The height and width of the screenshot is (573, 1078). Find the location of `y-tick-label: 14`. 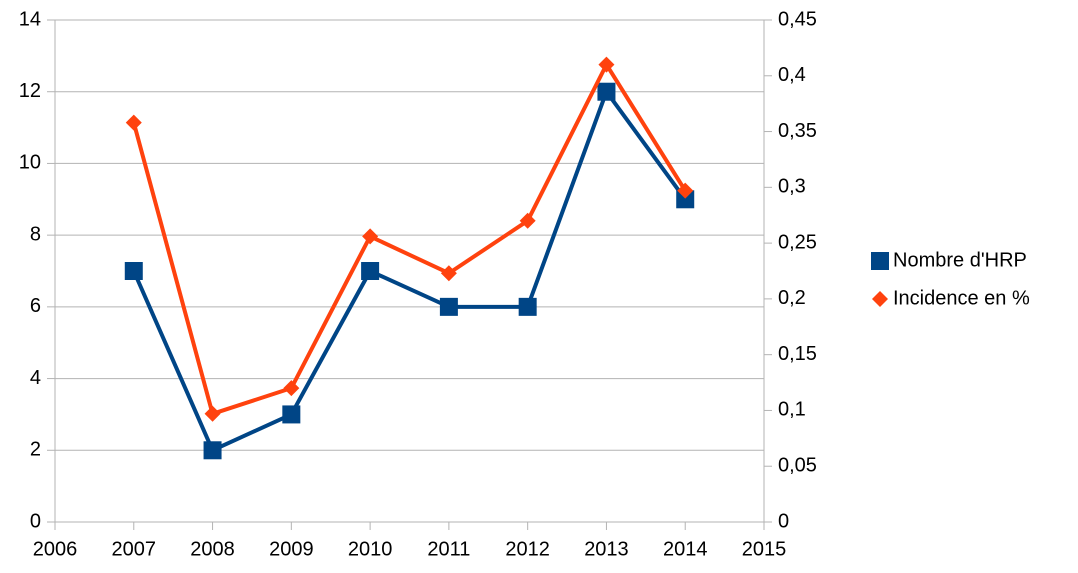

y-tick-label: 14 is located at coordinates (30, 19).